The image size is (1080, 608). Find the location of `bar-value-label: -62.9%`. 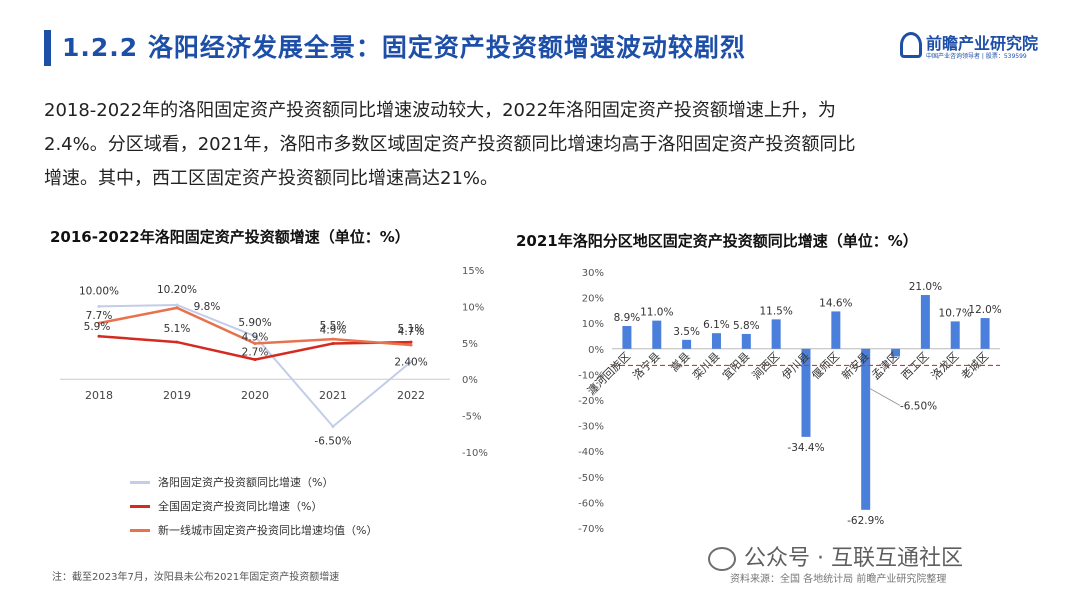

bar-value-label: -62.9% is located at coordinates (865, 521).